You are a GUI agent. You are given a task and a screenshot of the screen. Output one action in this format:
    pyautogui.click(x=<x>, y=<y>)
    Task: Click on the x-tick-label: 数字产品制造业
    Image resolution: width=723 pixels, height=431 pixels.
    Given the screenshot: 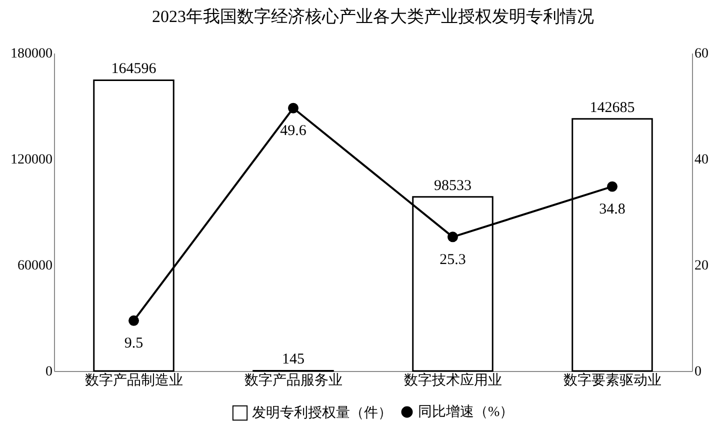 What is the action you would take?
    pyautogui.click(x=133, y=380)
    